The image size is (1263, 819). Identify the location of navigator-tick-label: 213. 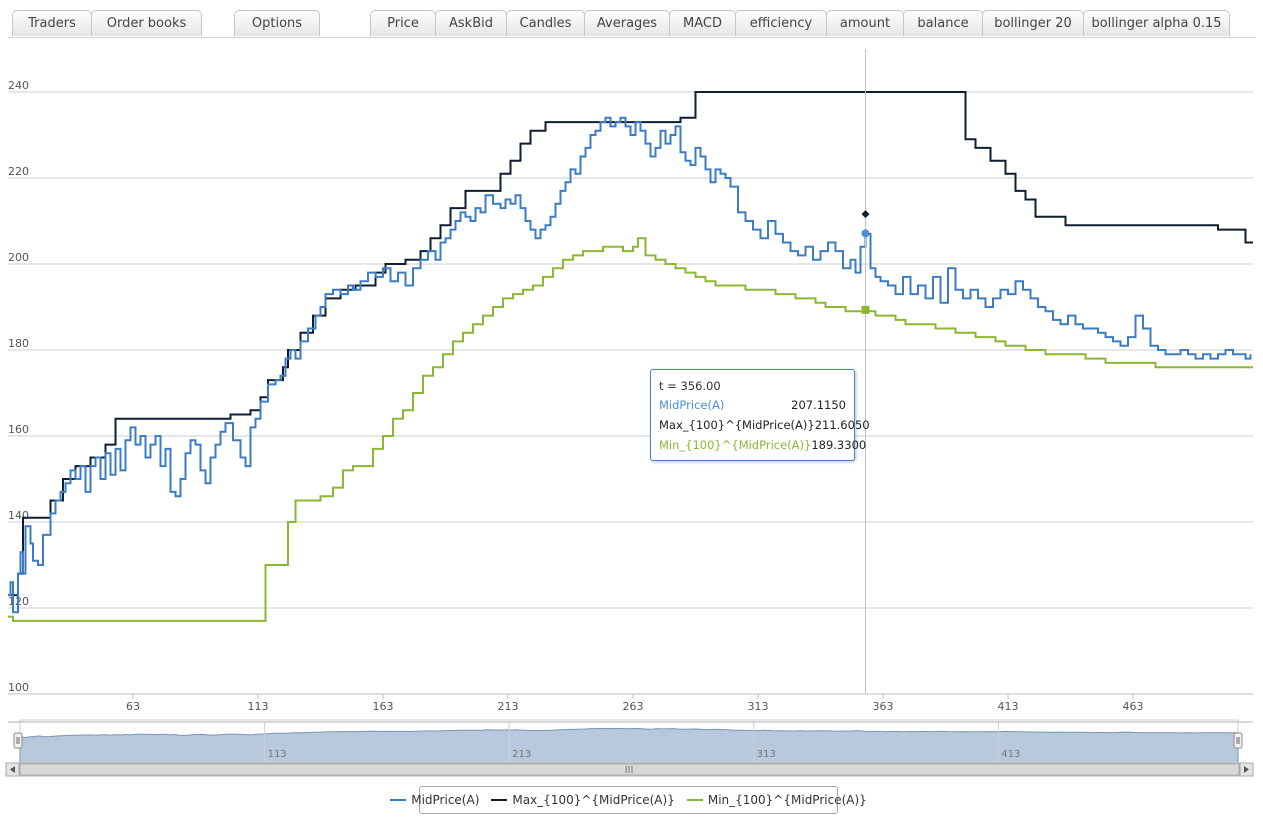
(521, 754).